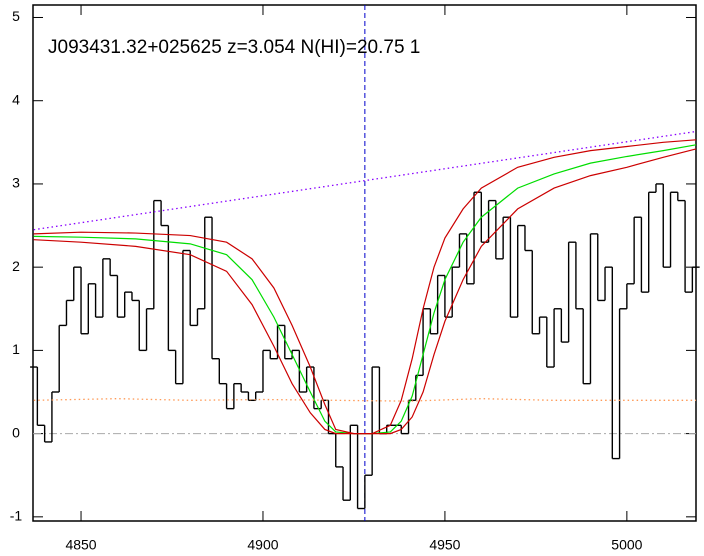 The image size is (704, 556). I want to click on y-tick-label: -1, so click(16, 516).